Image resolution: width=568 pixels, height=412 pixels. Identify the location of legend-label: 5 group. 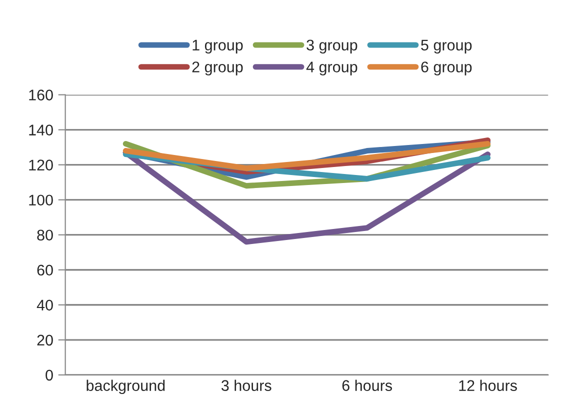
(446, 47).